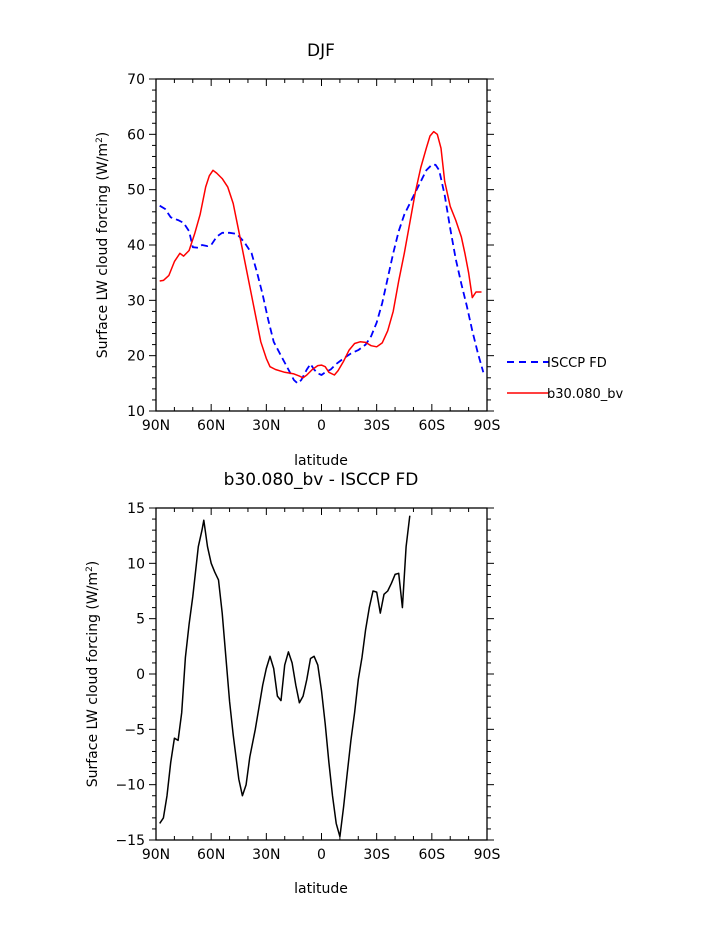 Image resolution: width=723 pixels, height=935 pixels. What do you see at coordinates (136, 80) in the screenshot?
I see `y-tick-label: 70` at bounding box center [136, 80].